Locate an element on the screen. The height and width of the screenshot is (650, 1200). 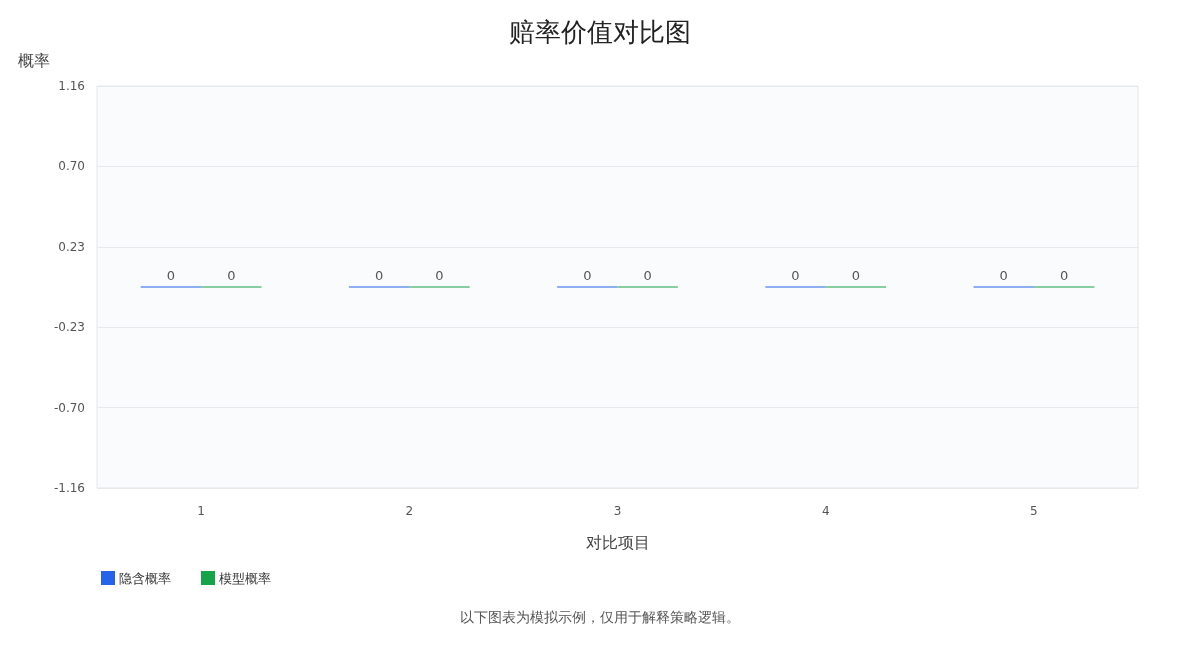
y-axis-title: 概率 is located at coordinates (34, 60).